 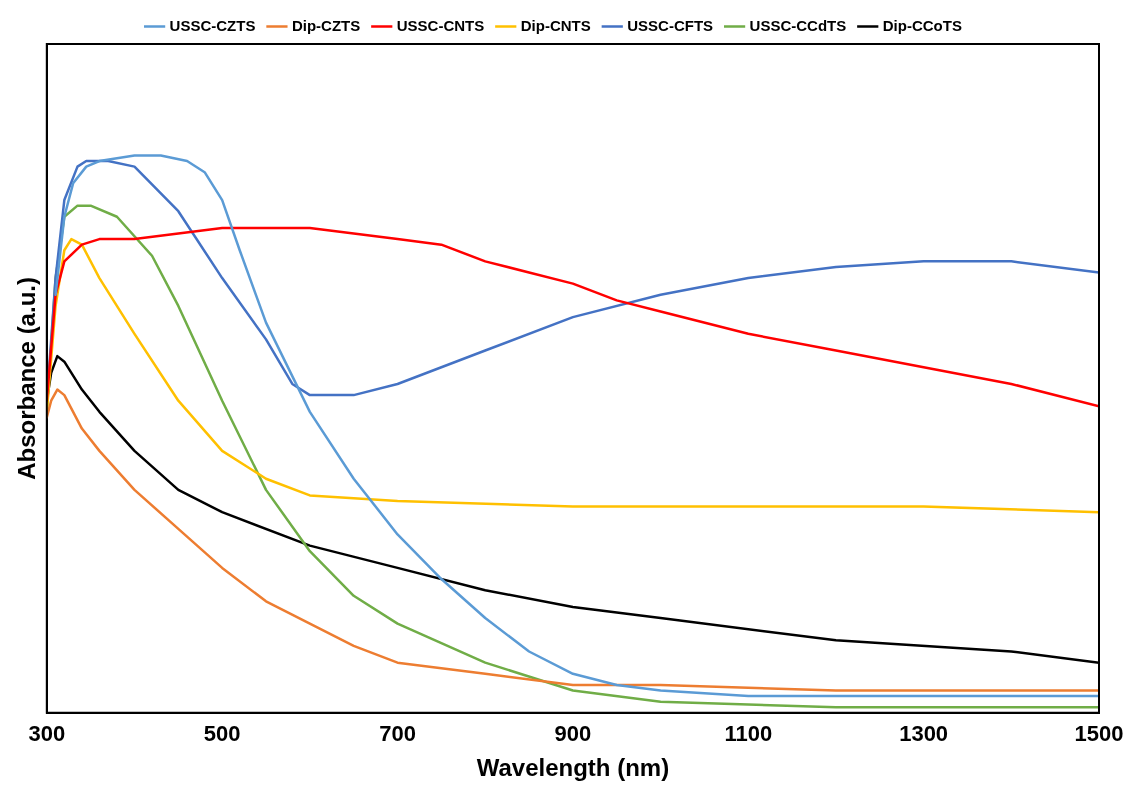 I want to click on x-tick-label: 1300, so click(x=924, y=734).